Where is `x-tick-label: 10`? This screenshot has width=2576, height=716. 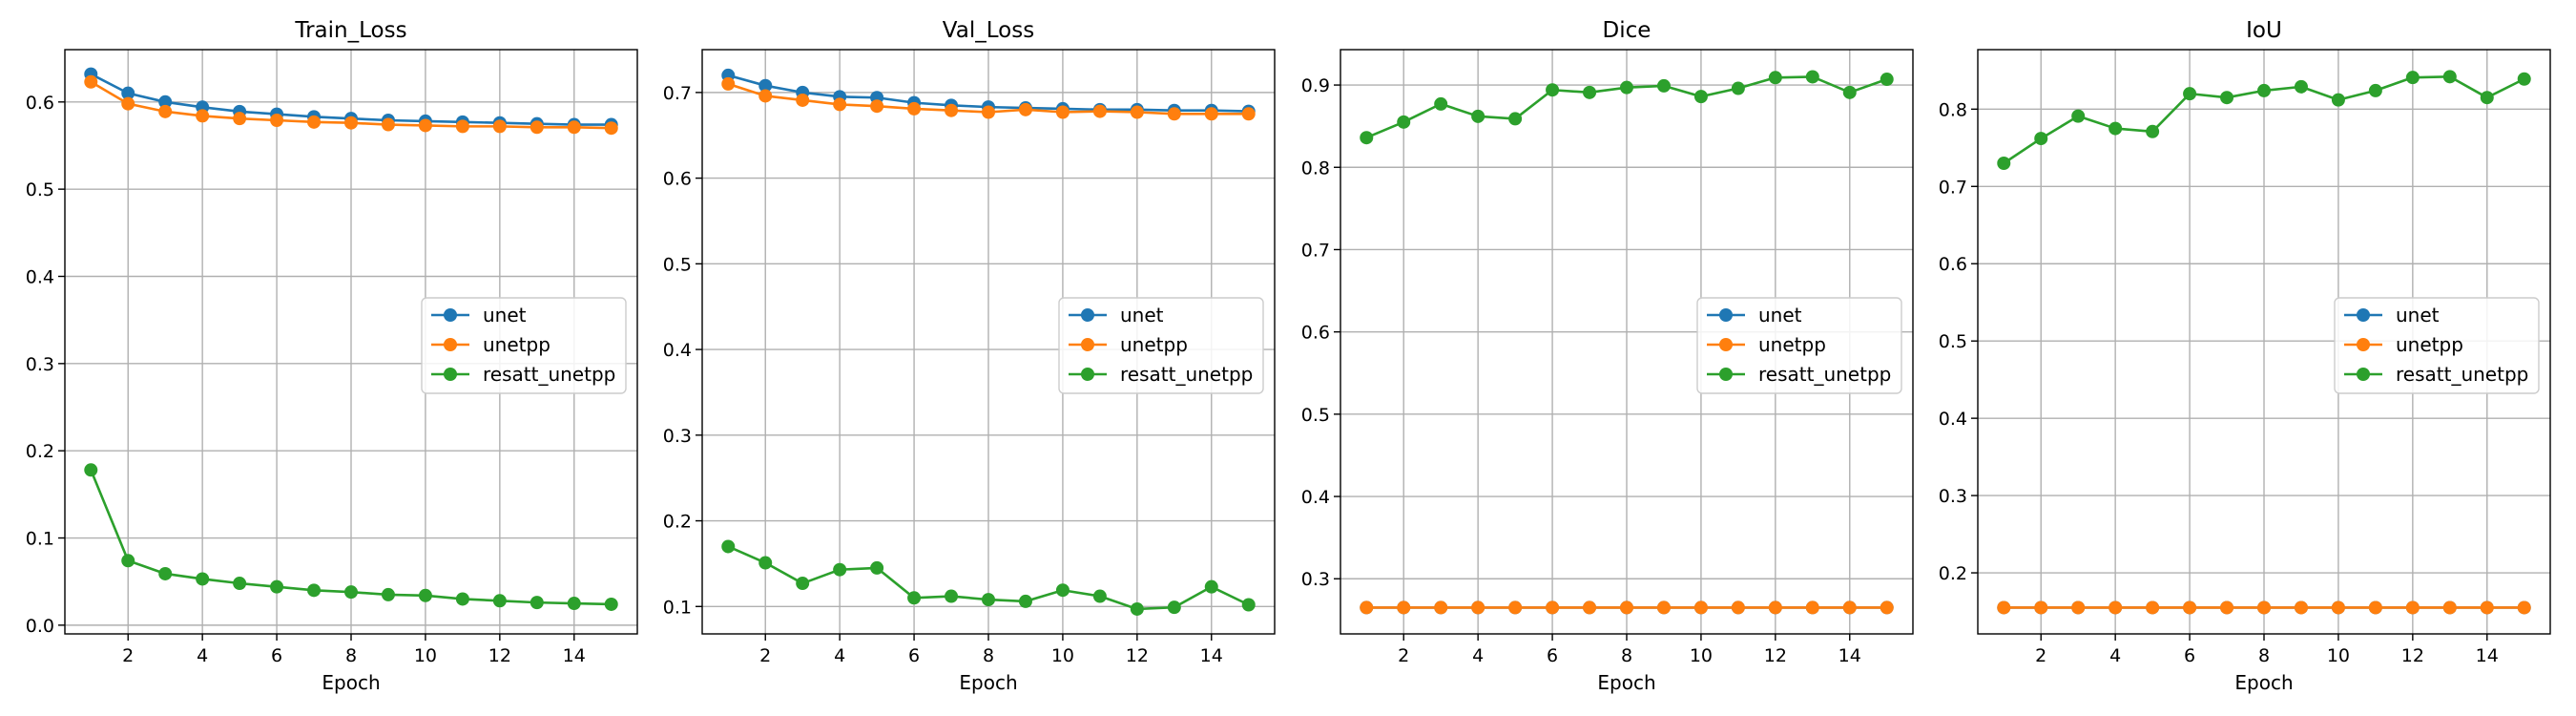
x-tick-label: 10 is located at coordinates (1701, 655).